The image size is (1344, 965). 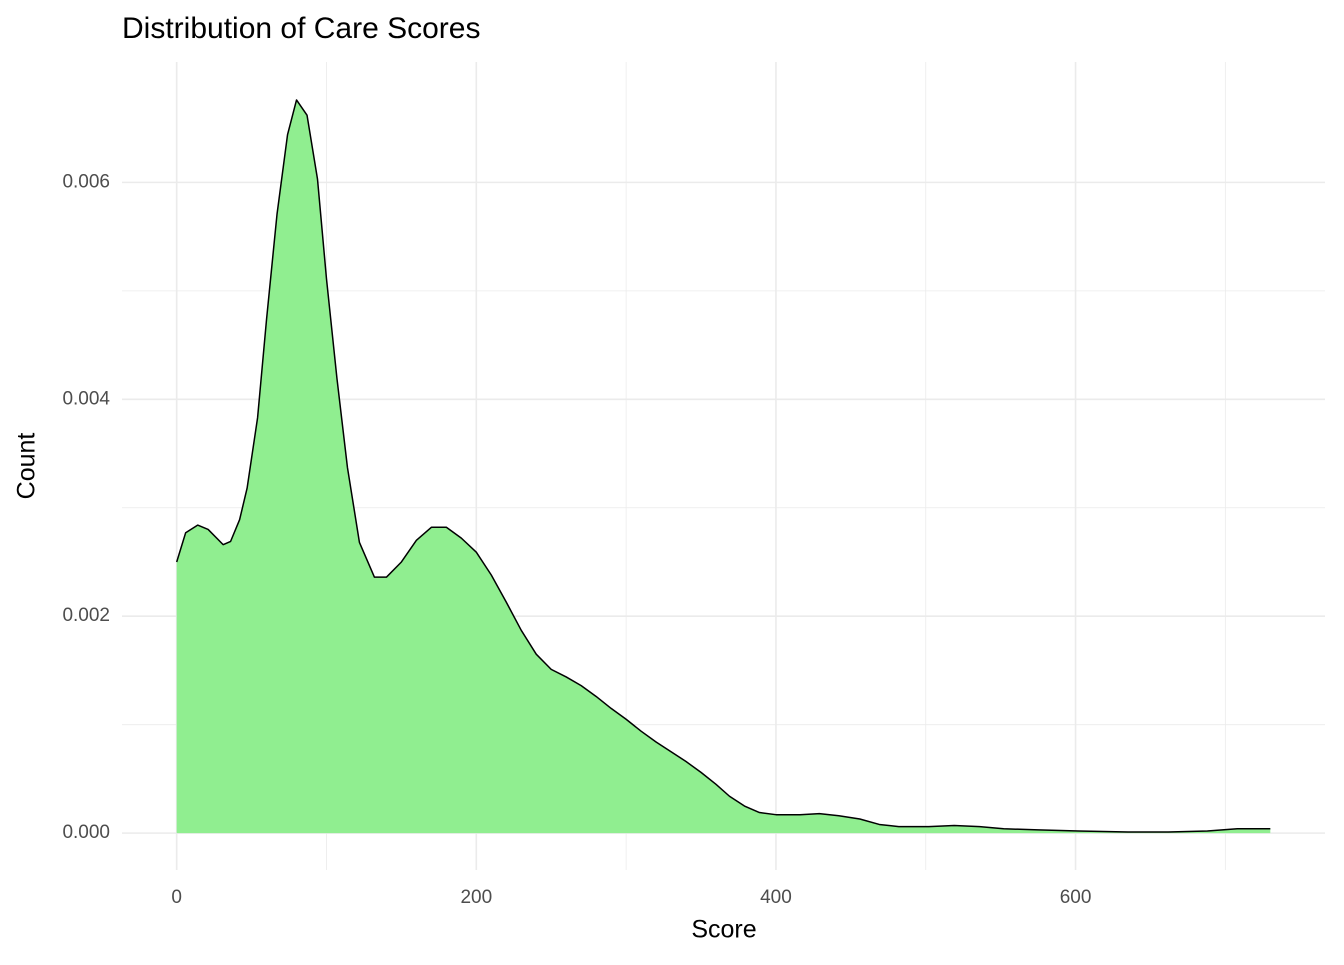 What do you see at coordinates (86, 615) in the screenshot?
I see `y-tick-label: 0.002` at bounding box center [86, 615].